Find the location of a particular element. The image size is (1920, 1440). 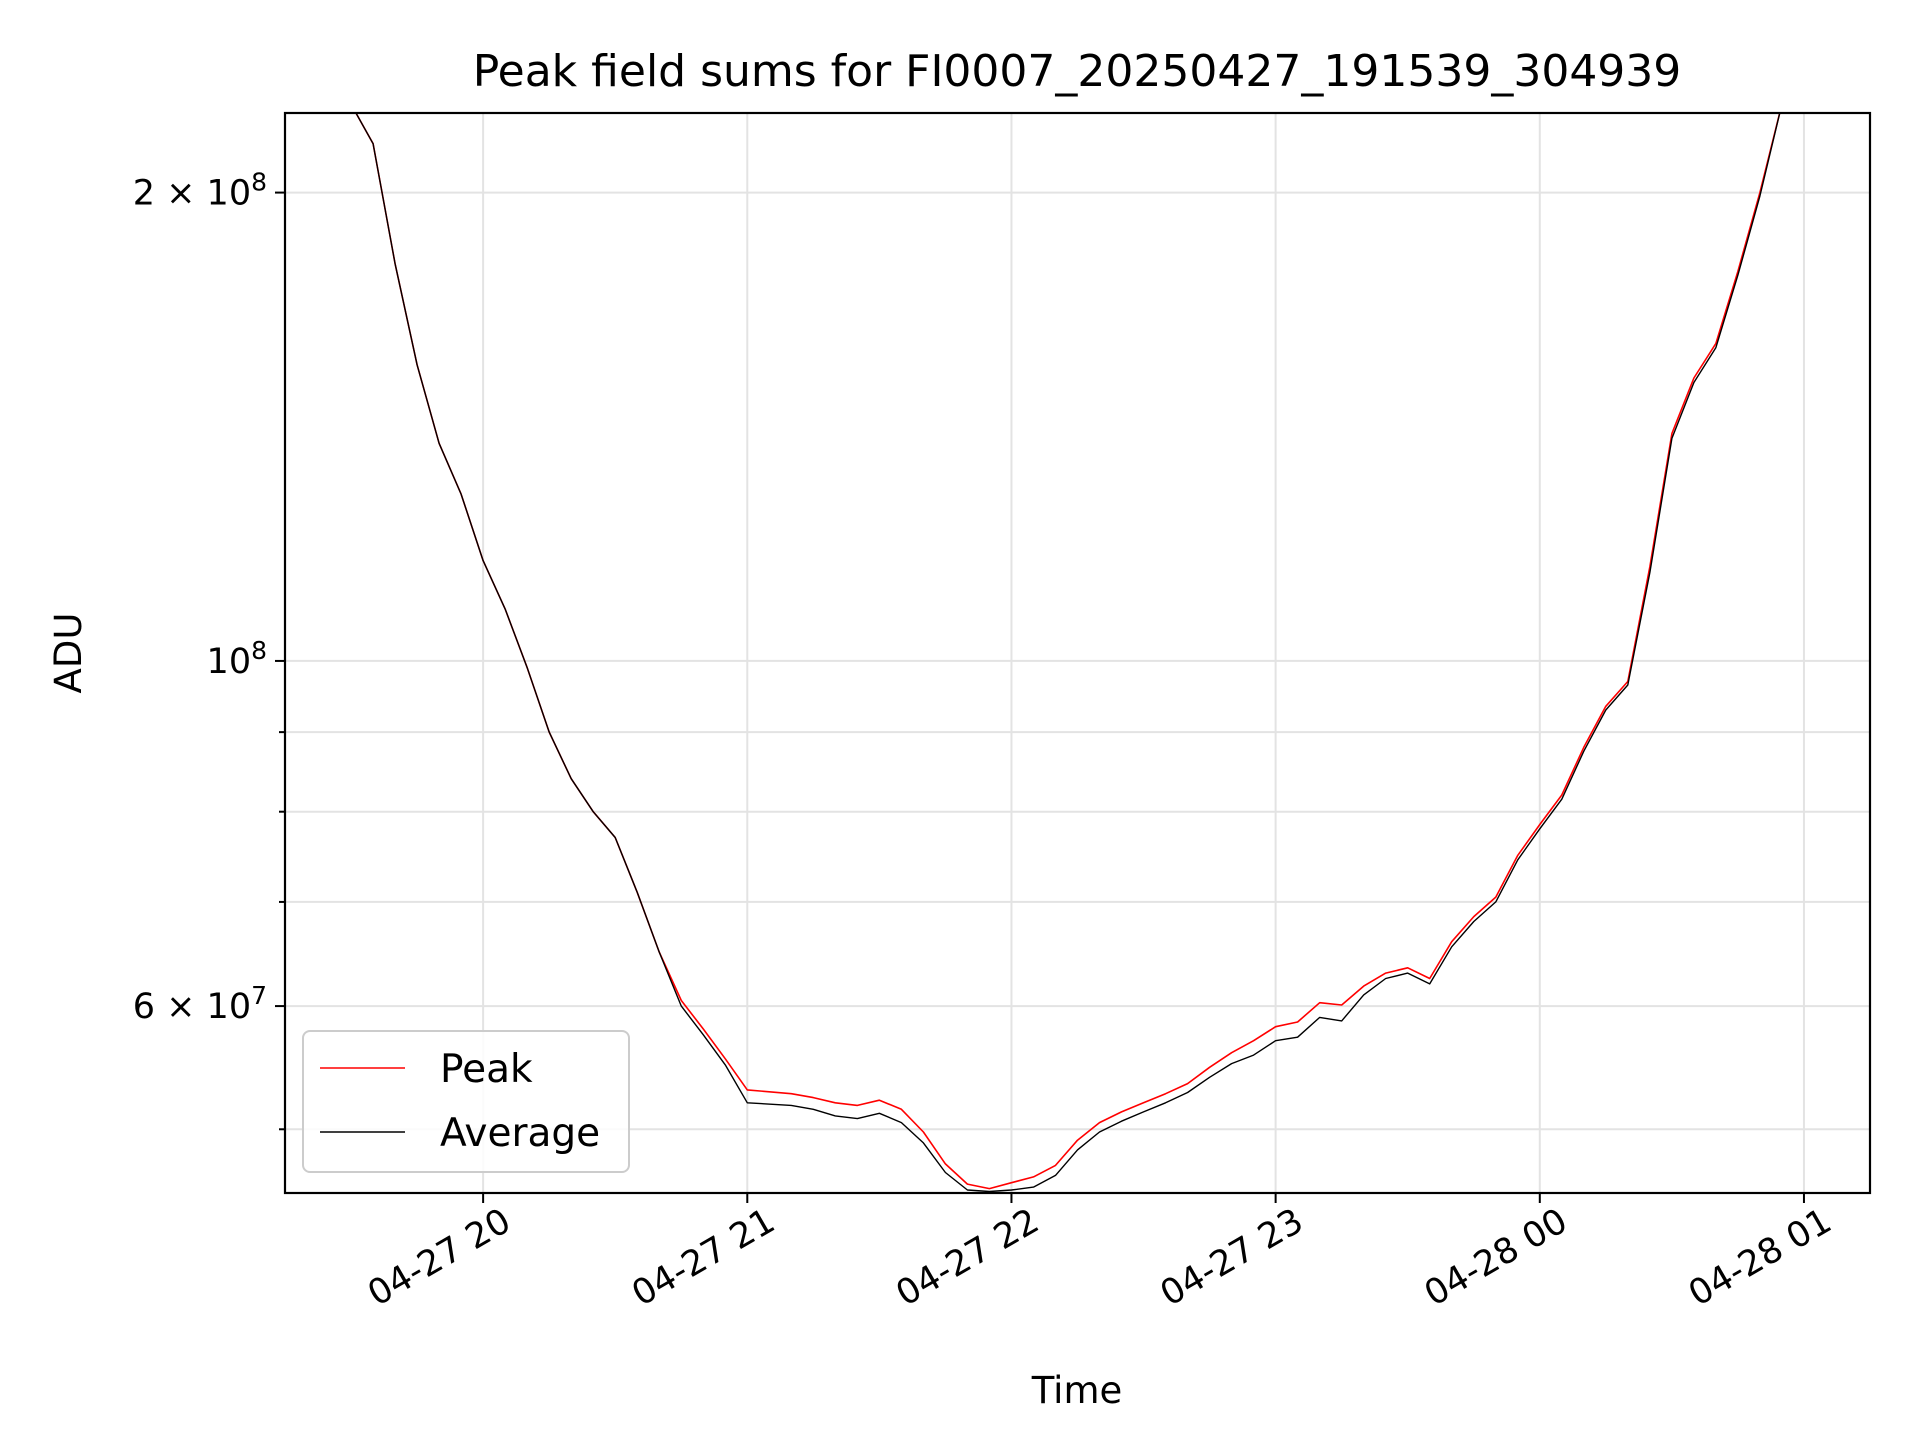

y-tick-label: 2 × 108 is located at coordinates (200, 191).